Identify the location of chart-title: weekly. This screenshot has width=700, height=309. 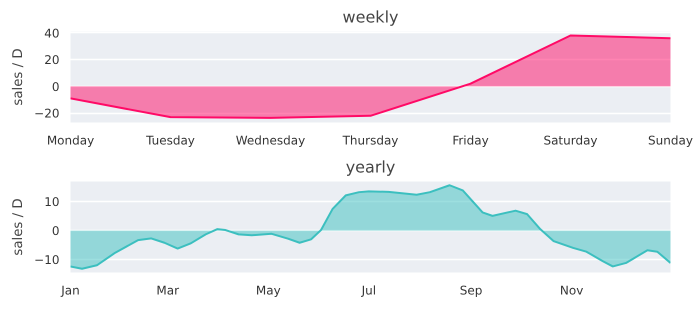
(370, 17).